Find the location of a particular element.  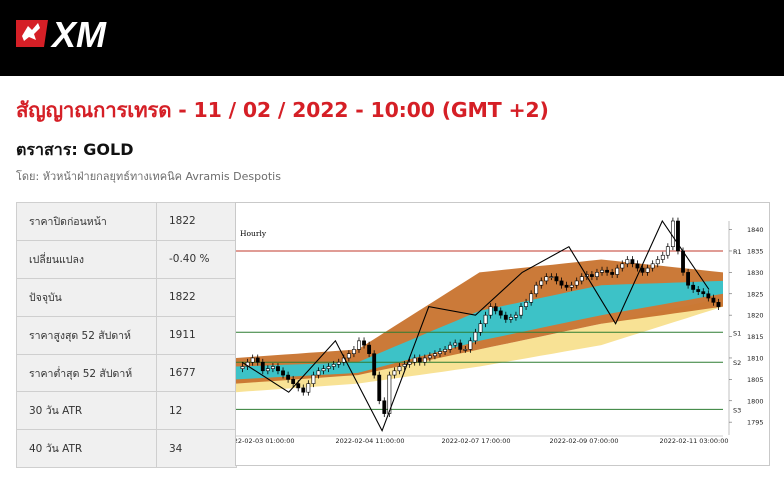

stats-row: 30 วัน ATR 12 is located at coordinates (126, 411).